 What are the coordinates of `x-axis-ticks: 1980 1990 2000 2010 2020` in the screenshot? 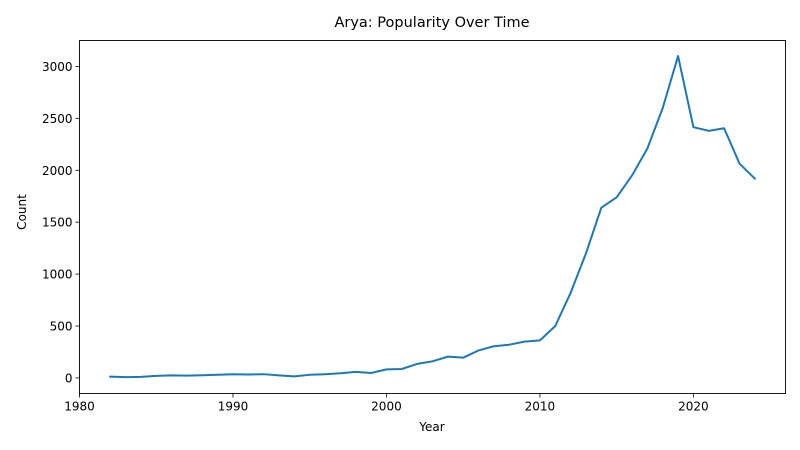 It's located at (386, 403).